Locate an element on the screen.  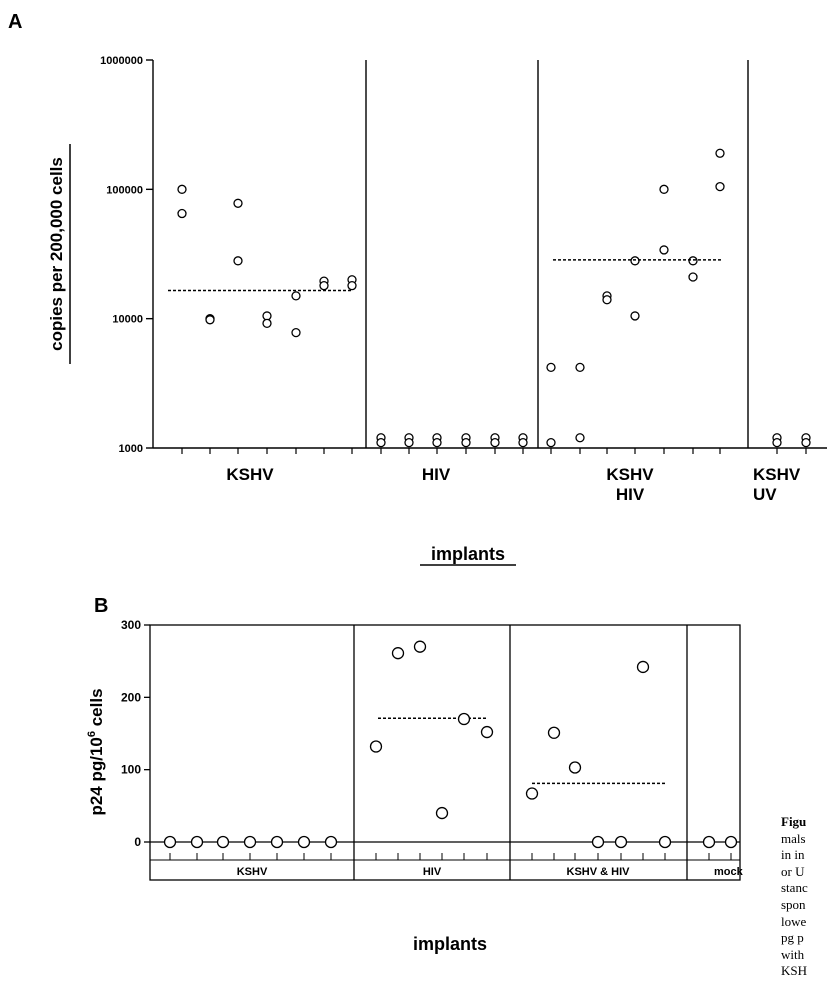
group-label: mock is located at coordinates (729, 872).